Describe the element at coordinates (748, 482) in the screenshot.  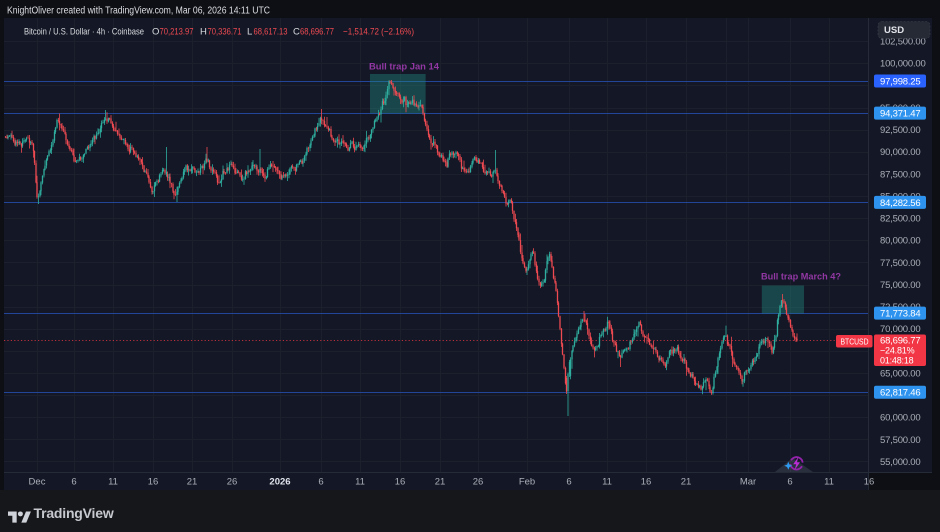
I see `svg-text: Mar` at that location.